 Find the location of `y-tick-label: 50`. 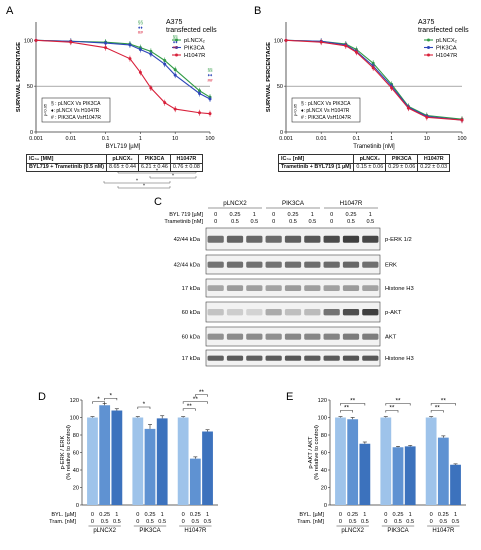

y-tick-label: 50 is located at coordinates (280, 87).